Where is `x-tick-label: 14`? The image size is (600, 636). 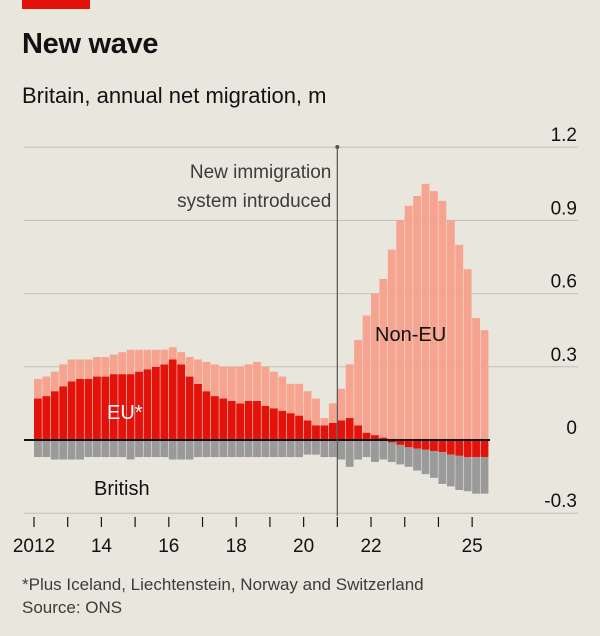
x-tick-label: 14 is located at coordinates (102, 546).